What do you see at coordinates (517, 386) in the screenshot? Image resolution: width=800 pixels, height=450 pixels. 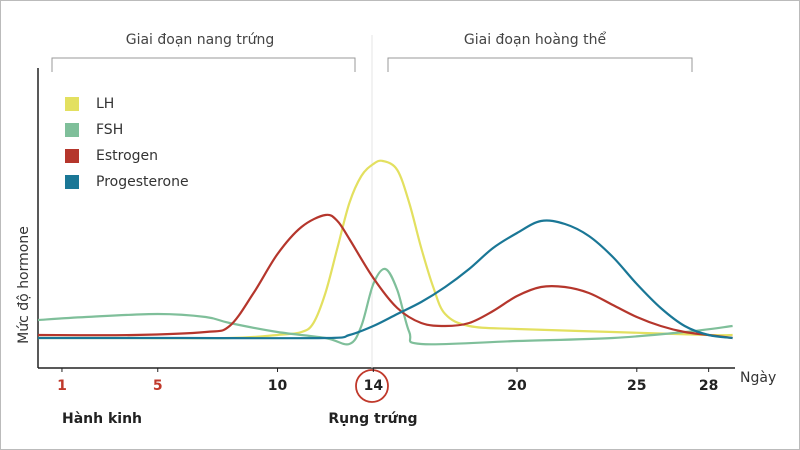 I see `x-tick-label: 20` at bounding box center [517, 386].